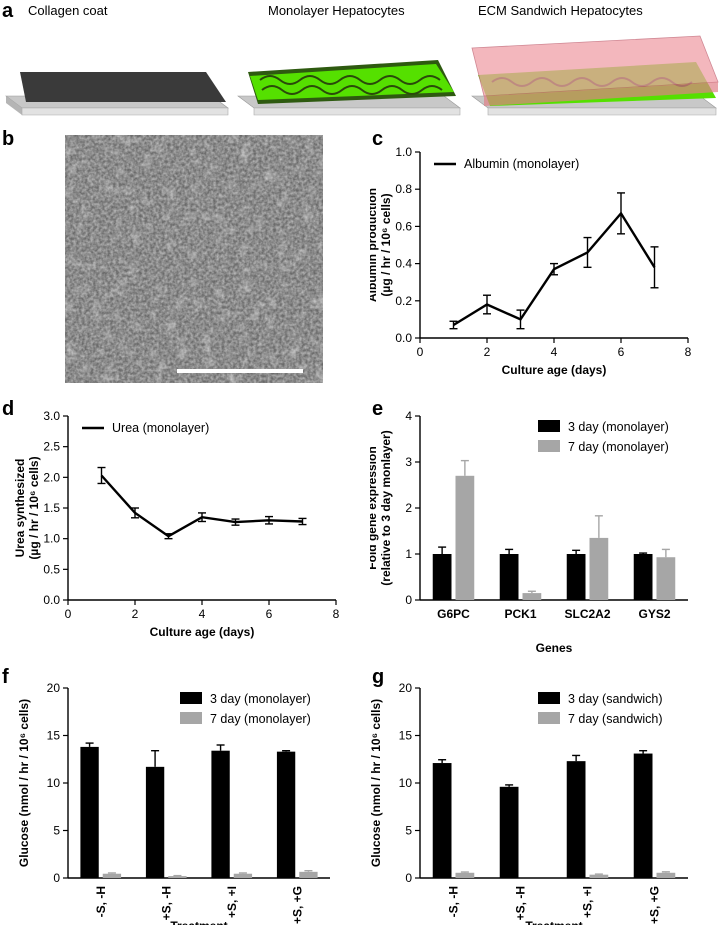  Describe the element at coordinates (520, 614) in the screenshot. I see `e-category-label: PCK1` at that location.